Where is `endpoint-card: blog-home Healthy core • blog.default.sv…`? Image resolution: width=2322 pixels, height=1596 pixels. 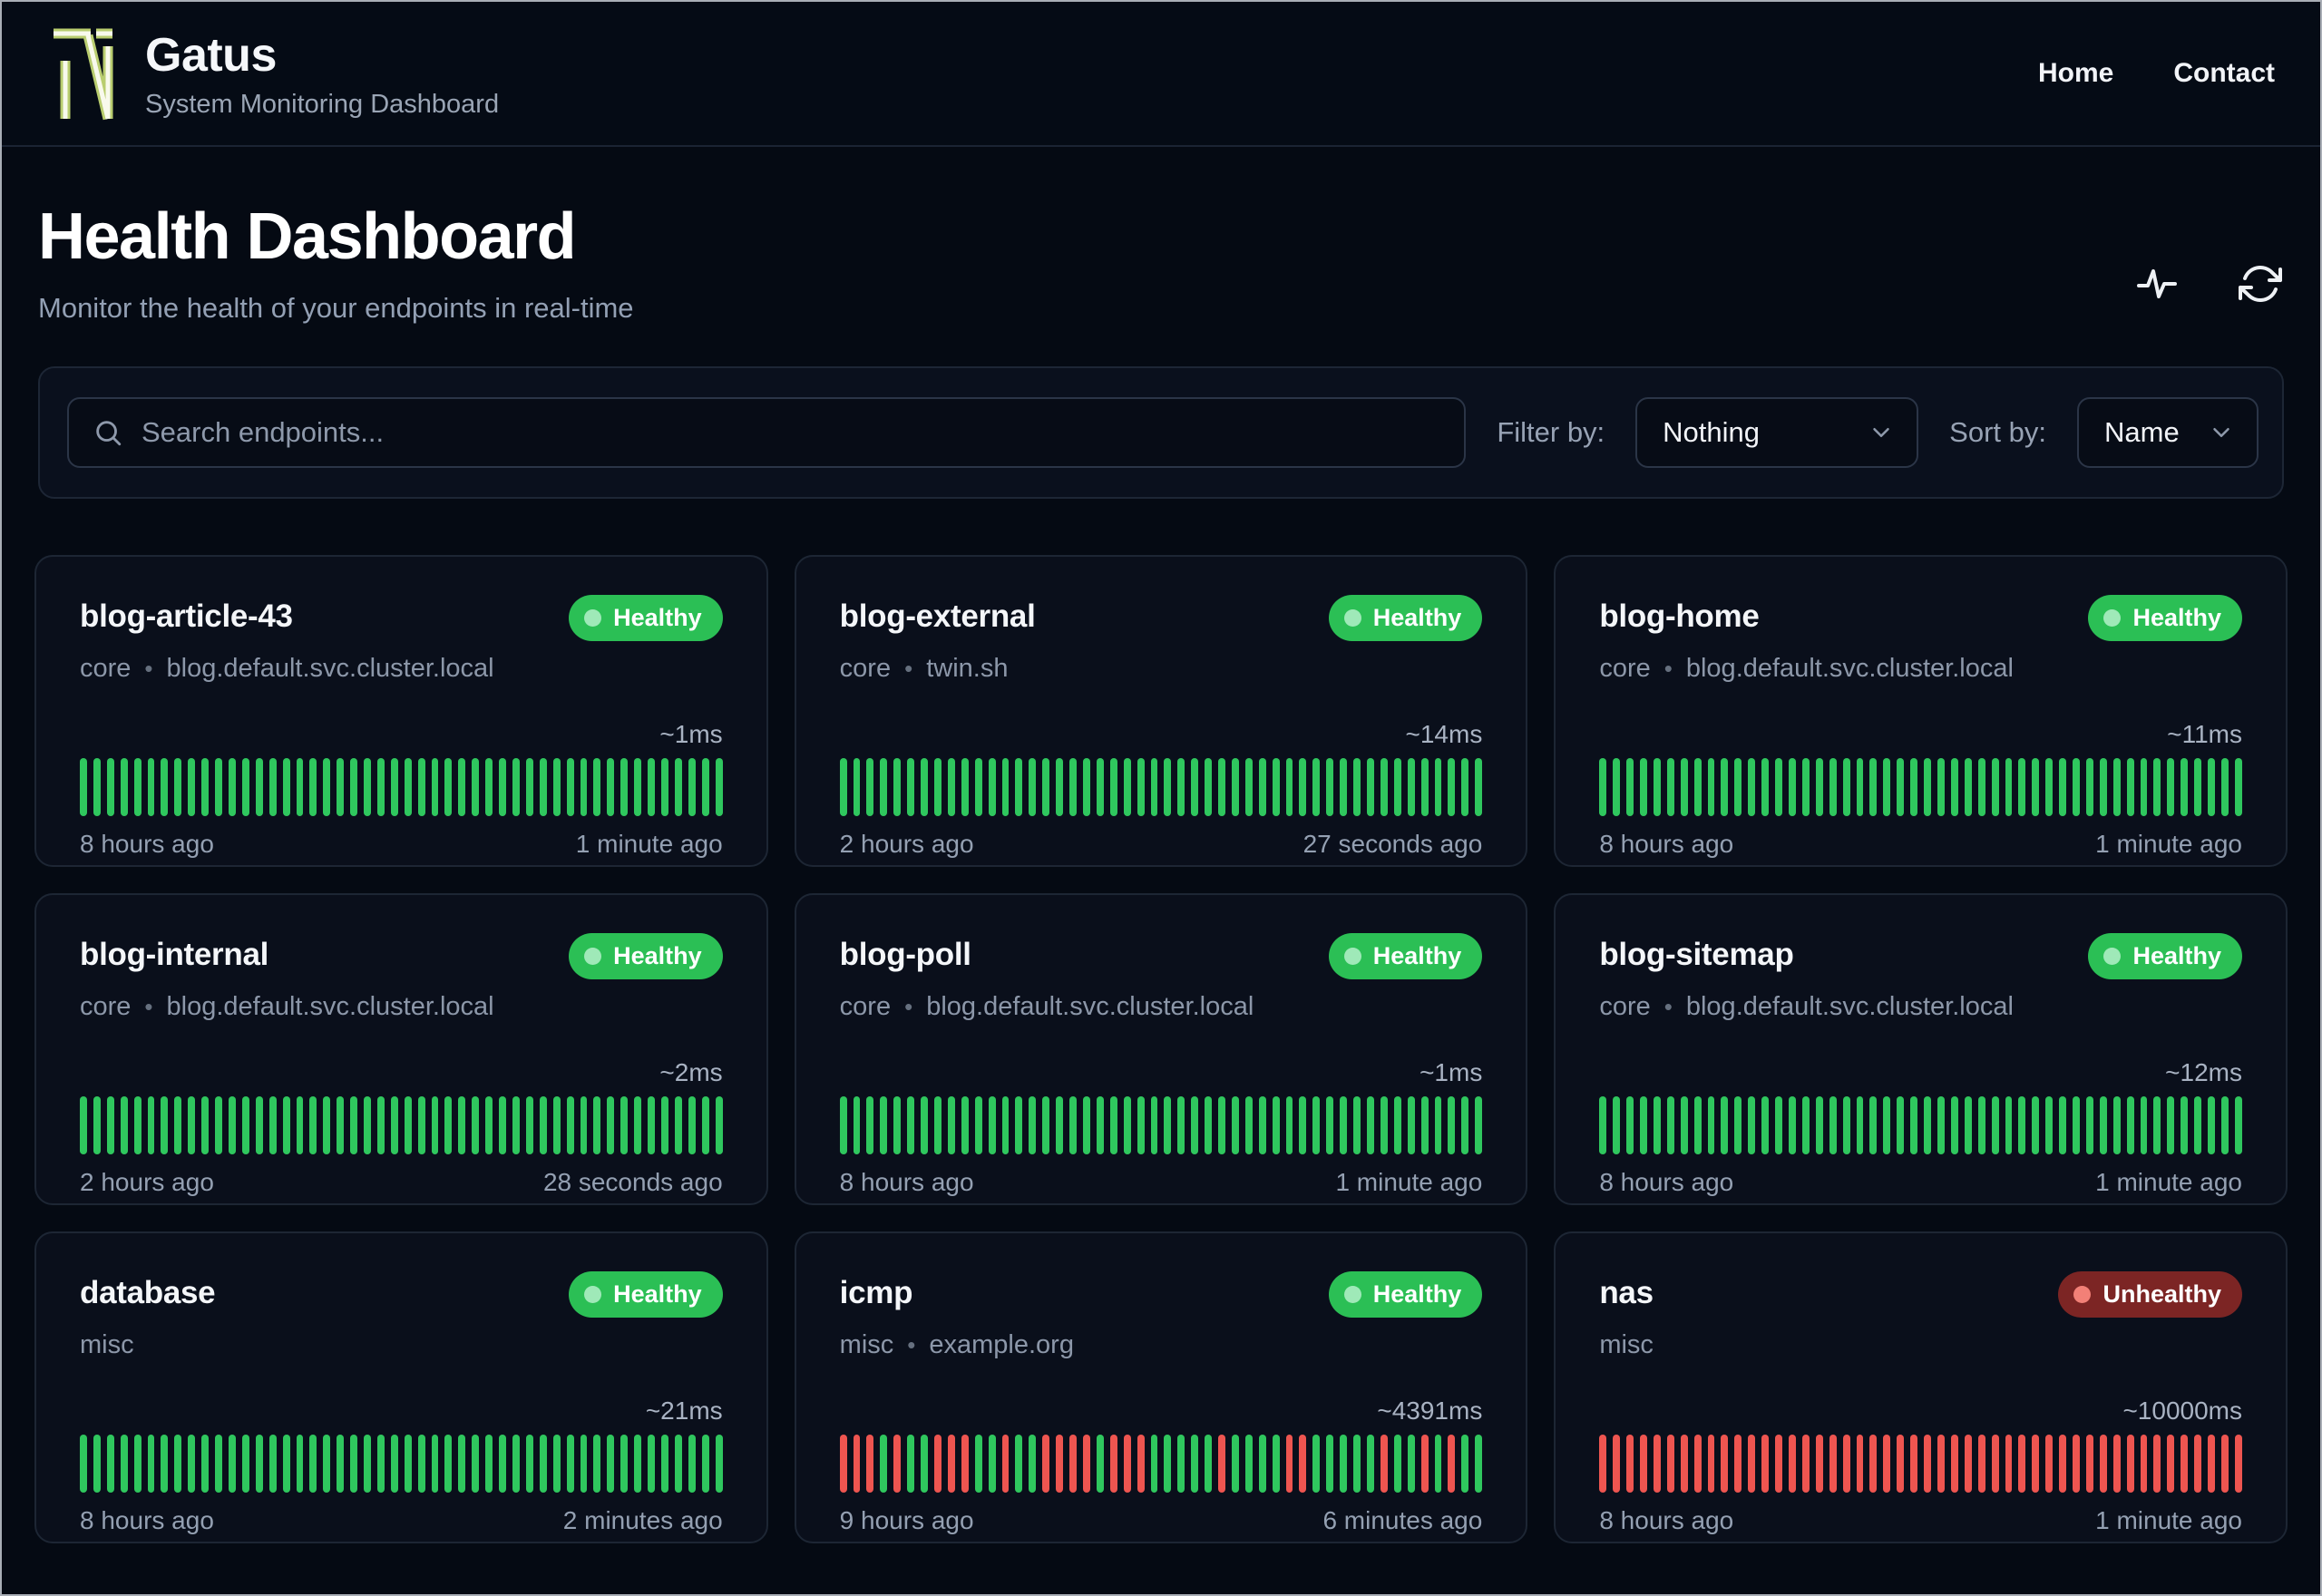
endpoint-card: blog-home Healthy core • blog.default.sv… is located at coordinates (1921, 711).